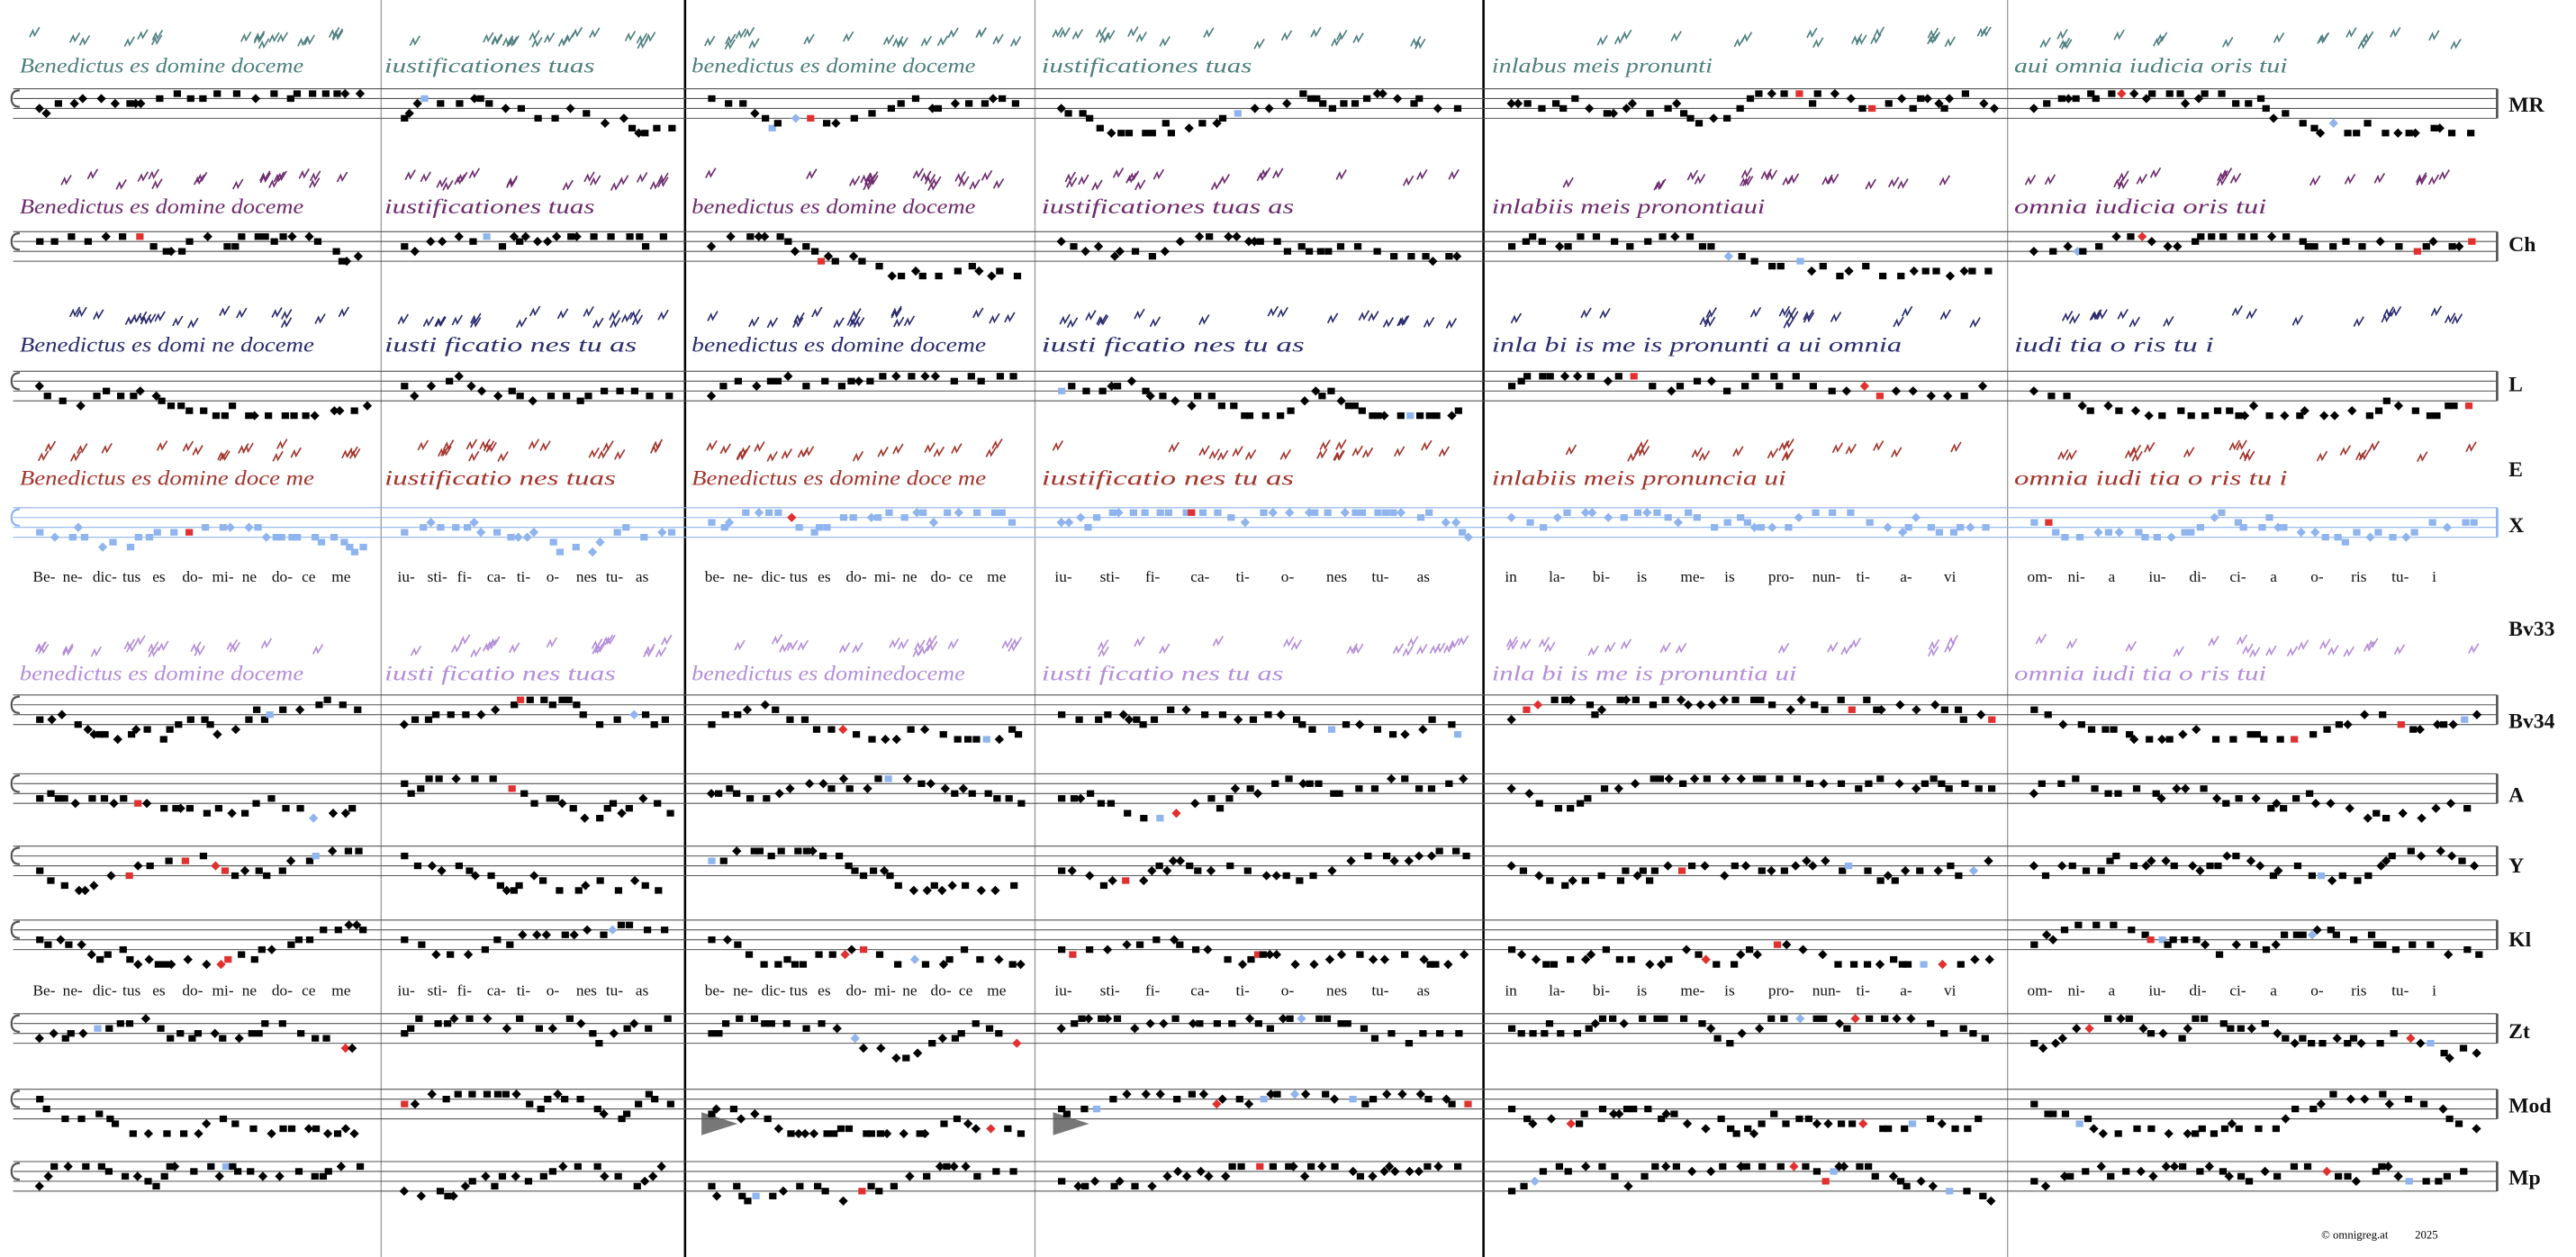 The width and height of the screenshot is (2576, 1257). What do you see at coordinates (223, 990) in the screenshot?
I see `lyric-syllable: mi-` at bounding box center [223, 990].